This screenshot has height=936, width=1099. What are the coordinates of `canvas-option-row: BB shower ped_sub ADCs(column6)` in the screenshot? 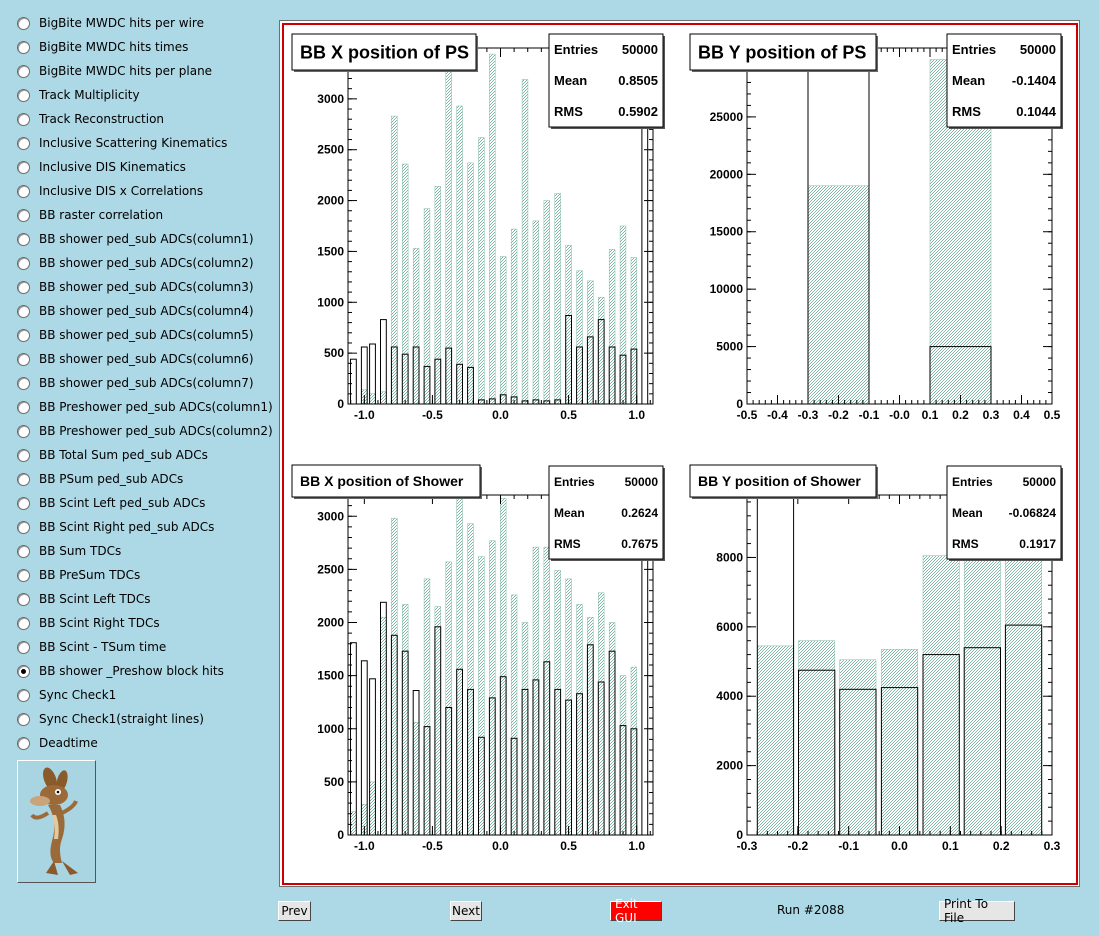 It's located at (135, 359).